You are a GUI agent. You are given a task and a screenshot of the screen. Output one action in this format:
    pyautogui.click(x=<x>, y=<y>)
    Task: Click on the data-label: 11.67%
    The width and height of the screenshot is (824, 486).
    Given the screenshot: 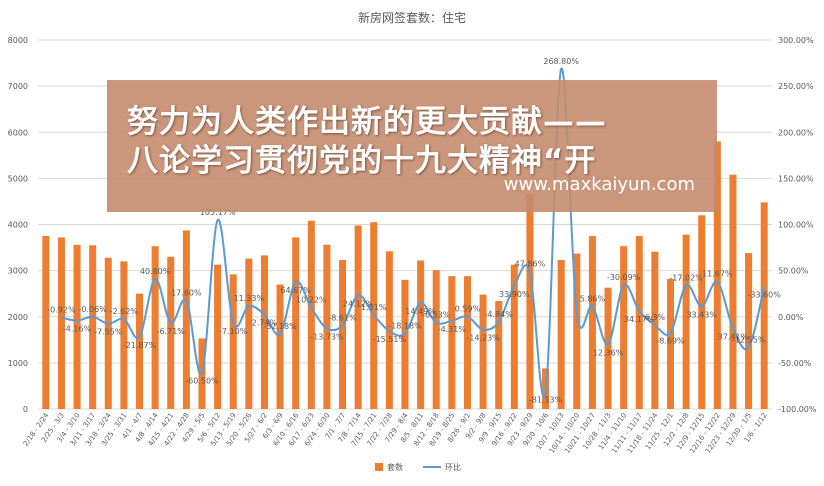 What is the action you would take?
    pyautogui.click(x=717, y=274)
    